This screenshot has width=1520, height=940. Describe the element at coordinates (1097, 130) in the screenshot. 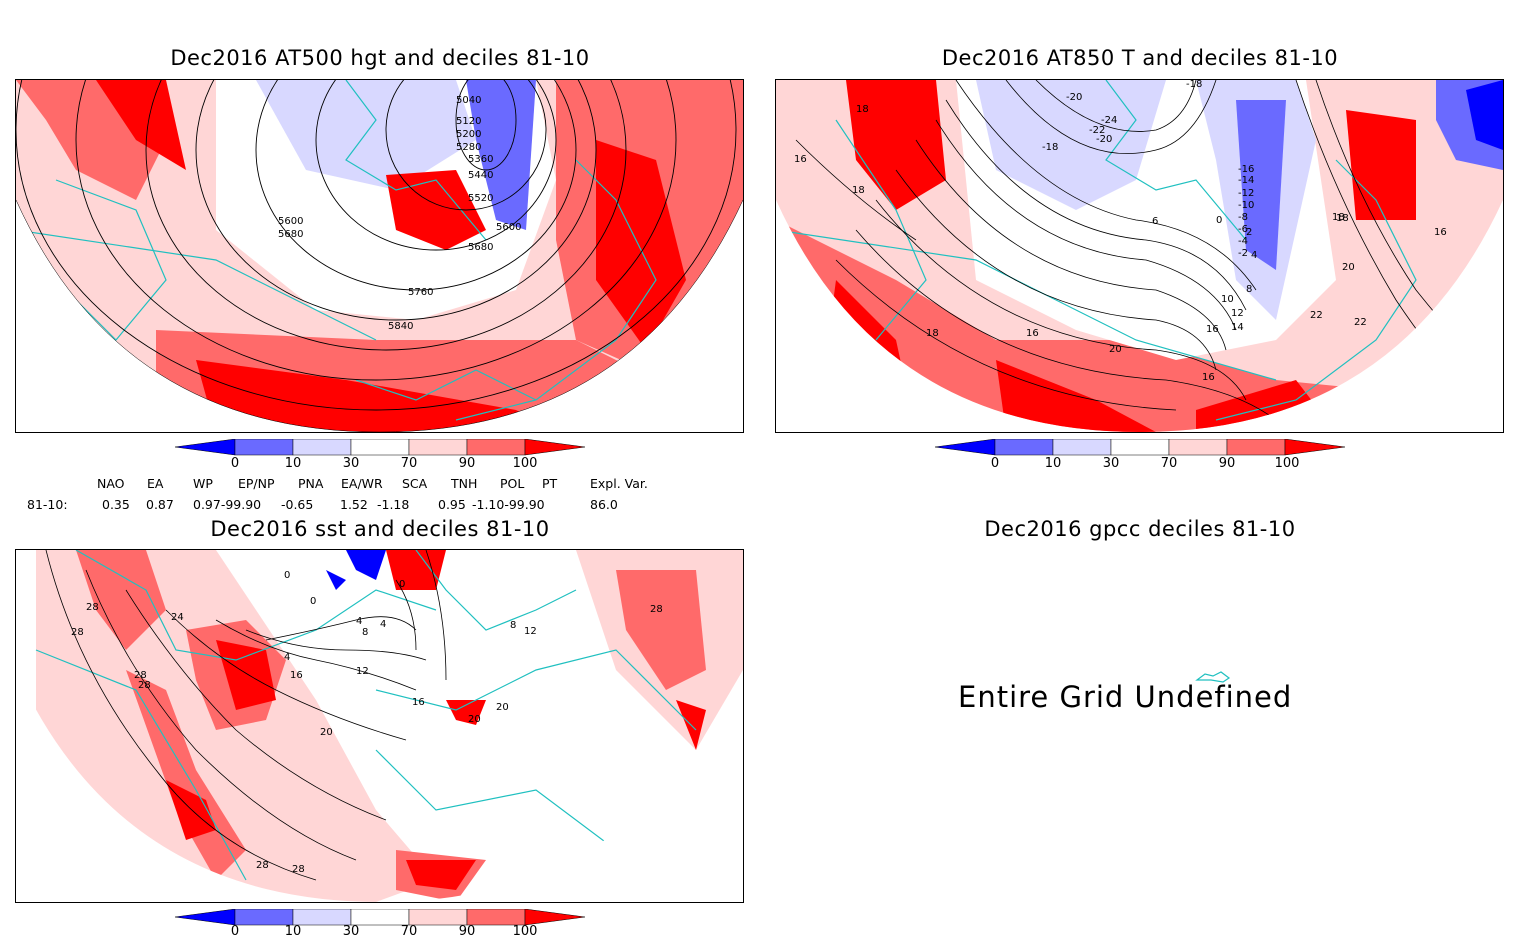

I see `contour-label: -22` at that location.